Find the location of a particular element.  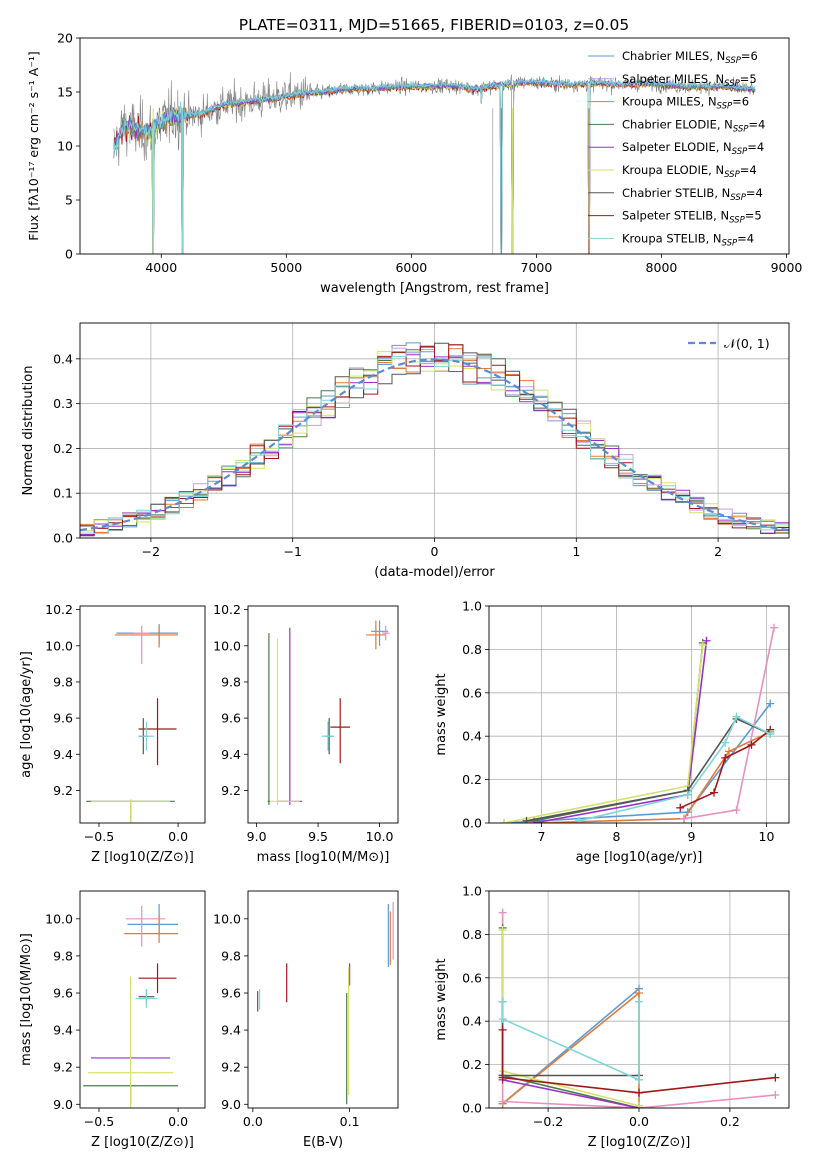

x-axis-label: Z [log10(Z/Z⊙)] is located at coordinates (639, 1142).